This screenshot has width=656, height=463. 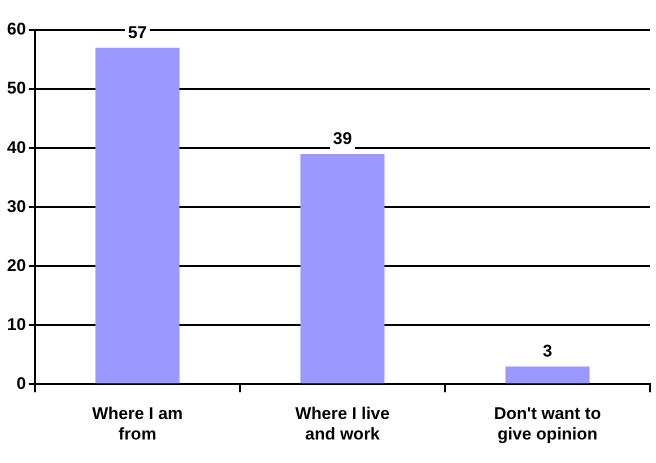 I want to click on data-label: 3, so click(x=547, y=351).